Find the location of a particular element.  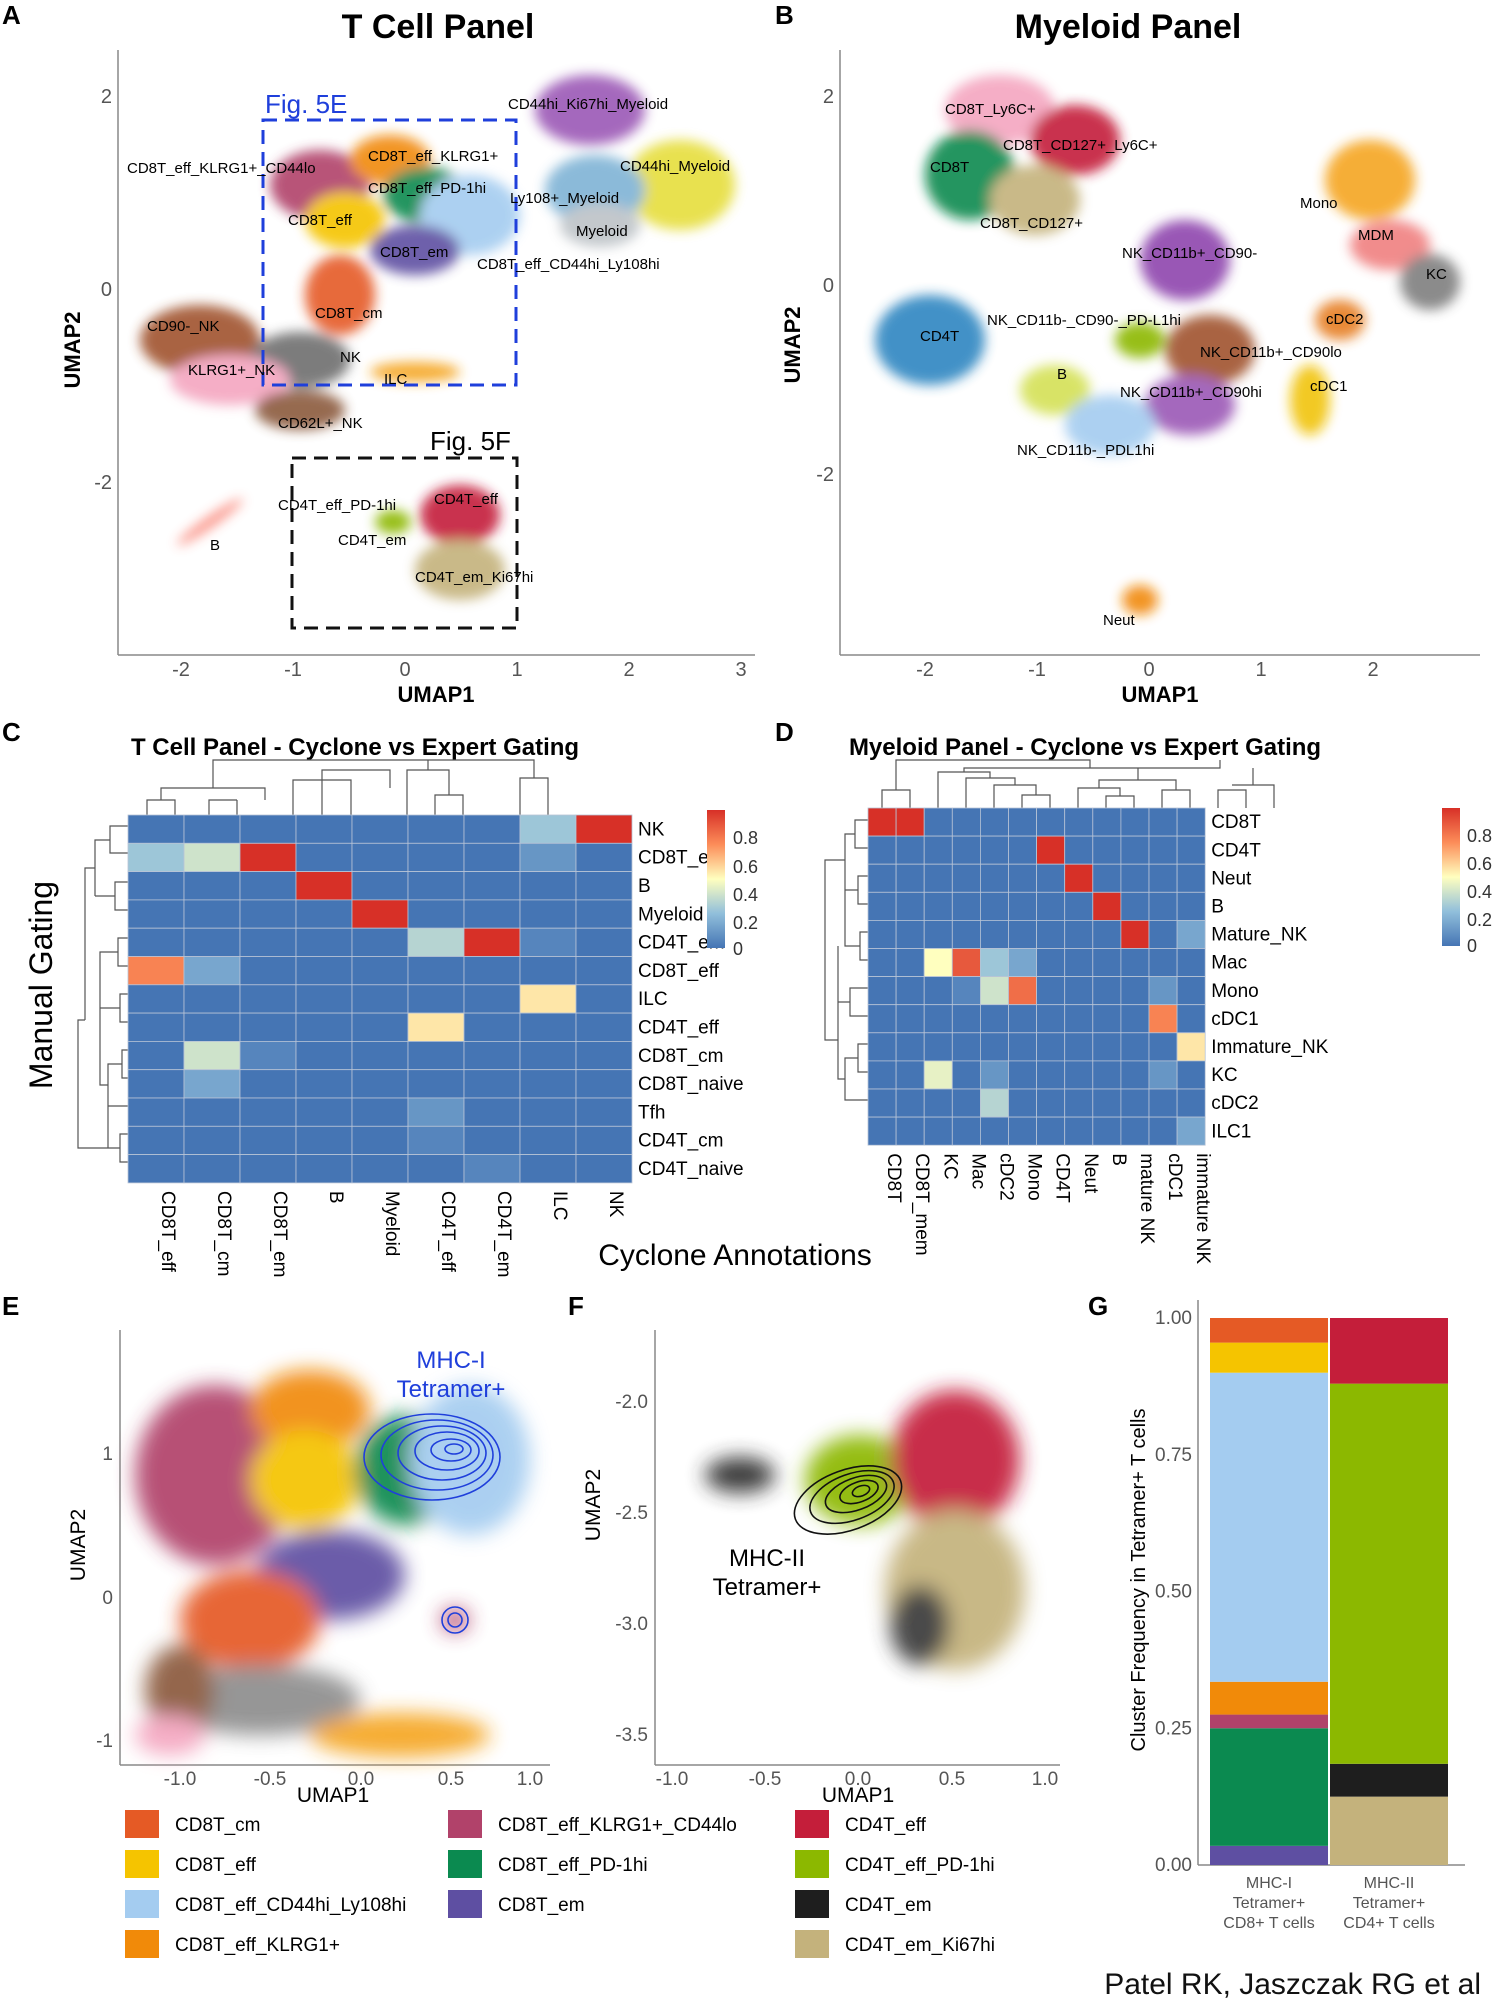

x-tick: 1.0 is located at coordinates (530, 1779).